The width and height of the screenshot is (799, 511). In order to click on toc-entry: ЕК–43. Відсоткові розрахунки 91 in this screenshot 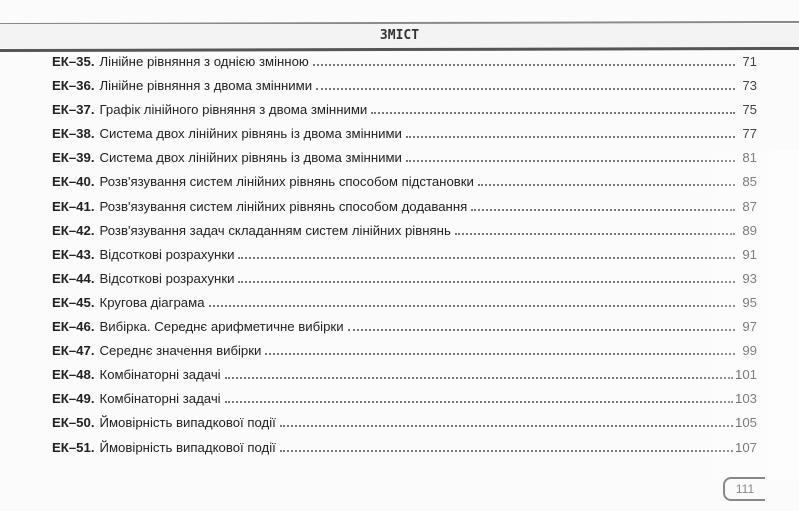, I will do `click(404, 259)`.